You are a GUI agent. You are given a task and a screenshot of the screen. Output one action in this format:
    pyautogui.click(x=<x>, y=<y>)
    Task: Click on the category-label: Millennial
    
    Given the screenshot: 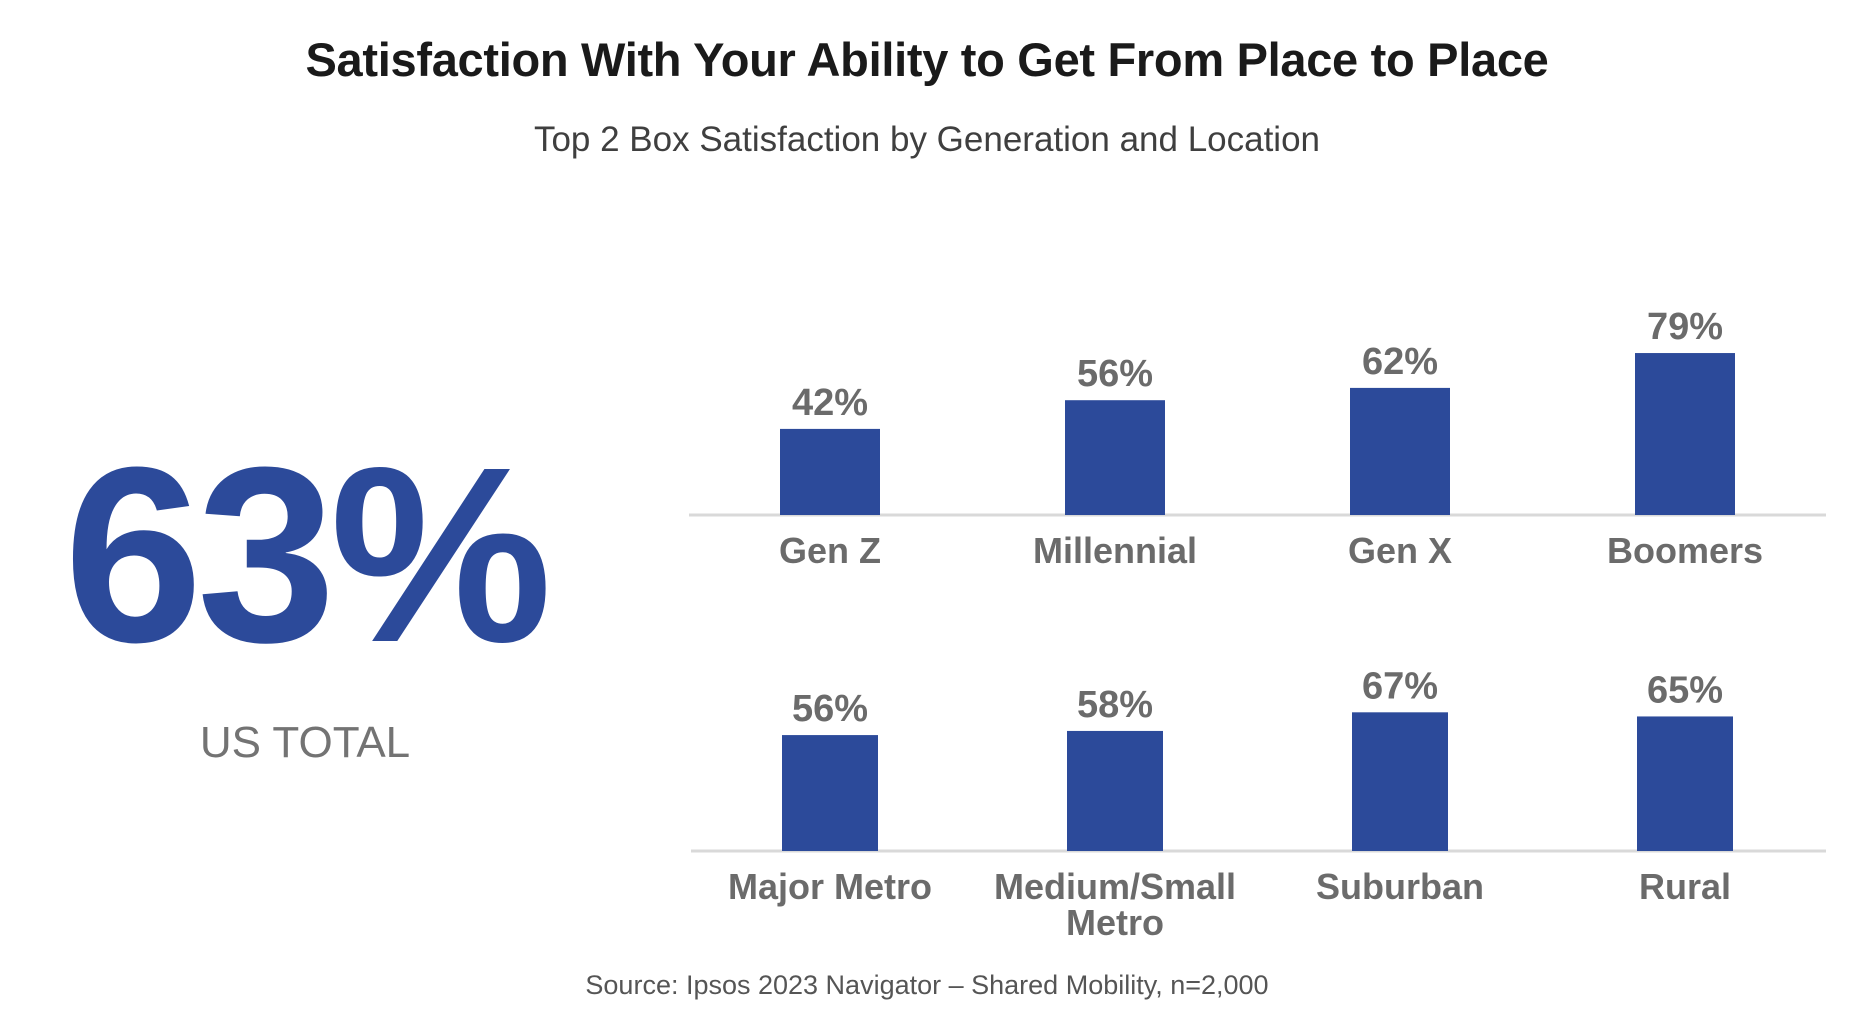 What is the action you would take?
    pyautogui.click(x=1115, y=550)
    